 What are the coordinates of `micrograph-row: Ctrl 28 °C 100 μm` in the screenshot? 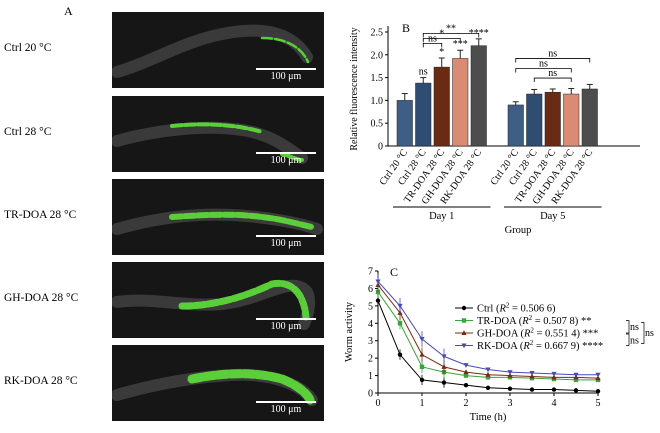 It's located at (165, 134).